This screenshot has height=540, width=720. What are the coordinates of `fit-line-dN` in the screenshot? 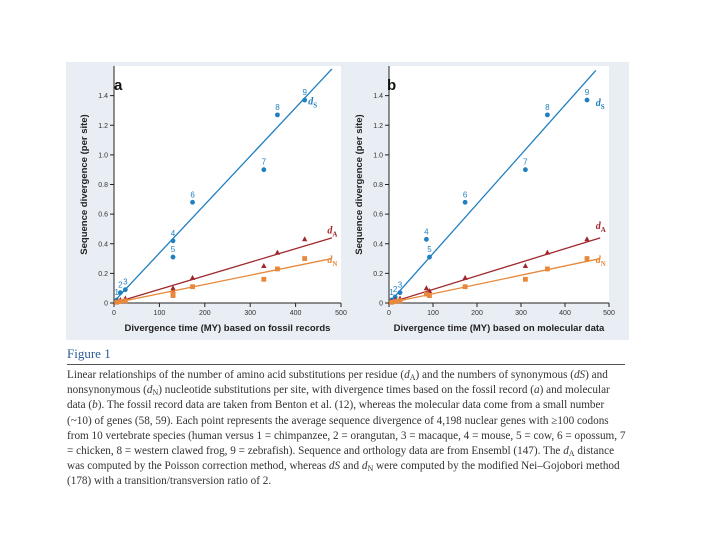 It's located at (223, 280).